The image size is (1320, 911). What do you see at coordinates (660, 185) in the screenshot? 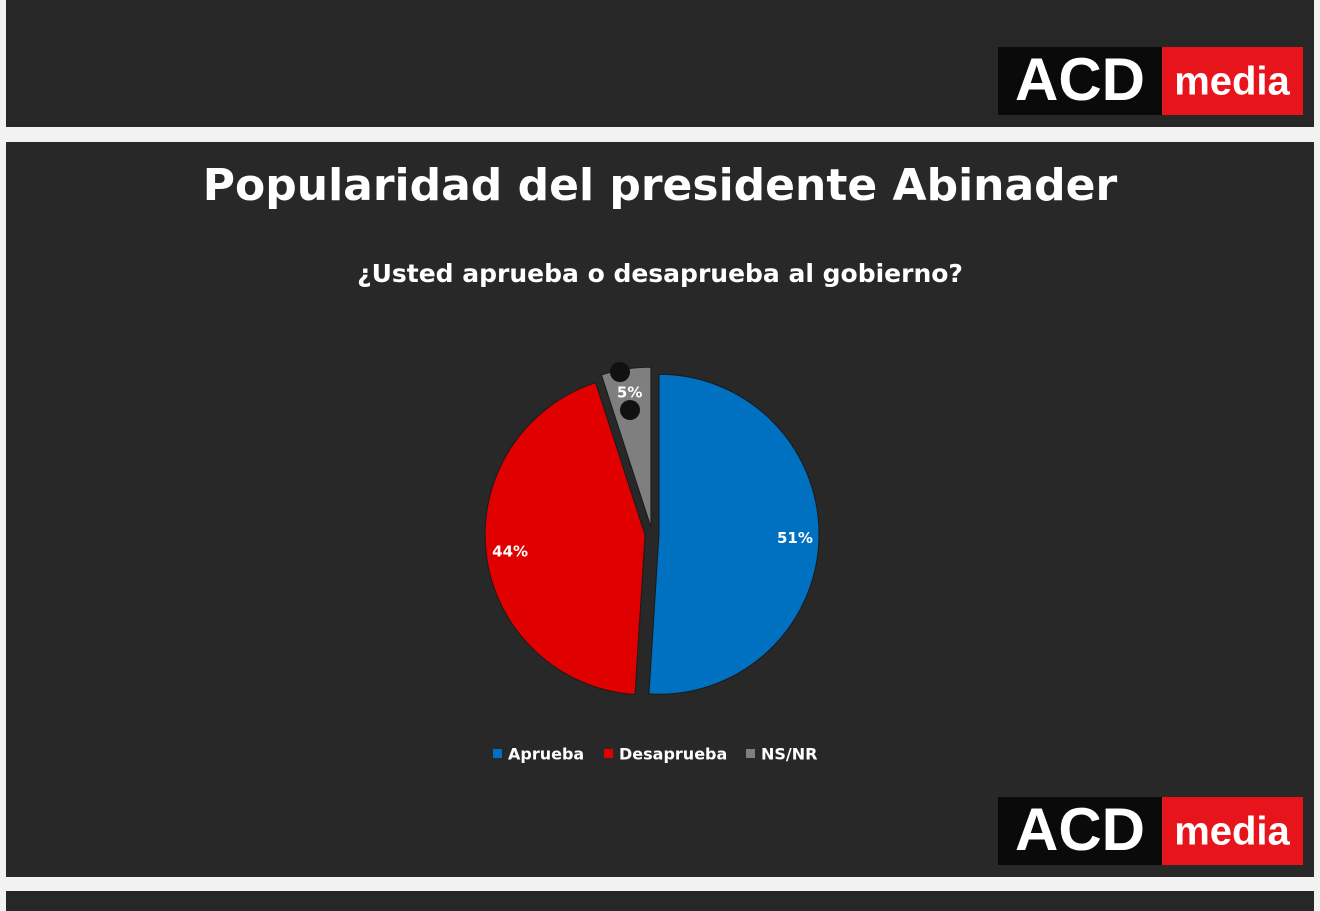
I see `chart-title: Popularidad del presidente Abinader` at bounding box center [660, 185].